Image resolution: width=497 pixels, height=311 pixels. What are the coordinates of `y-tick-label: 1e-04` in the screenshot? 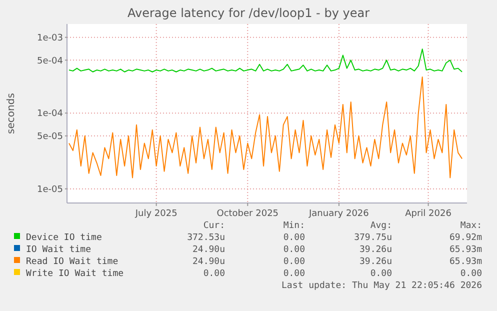 It's located at (50, 114).